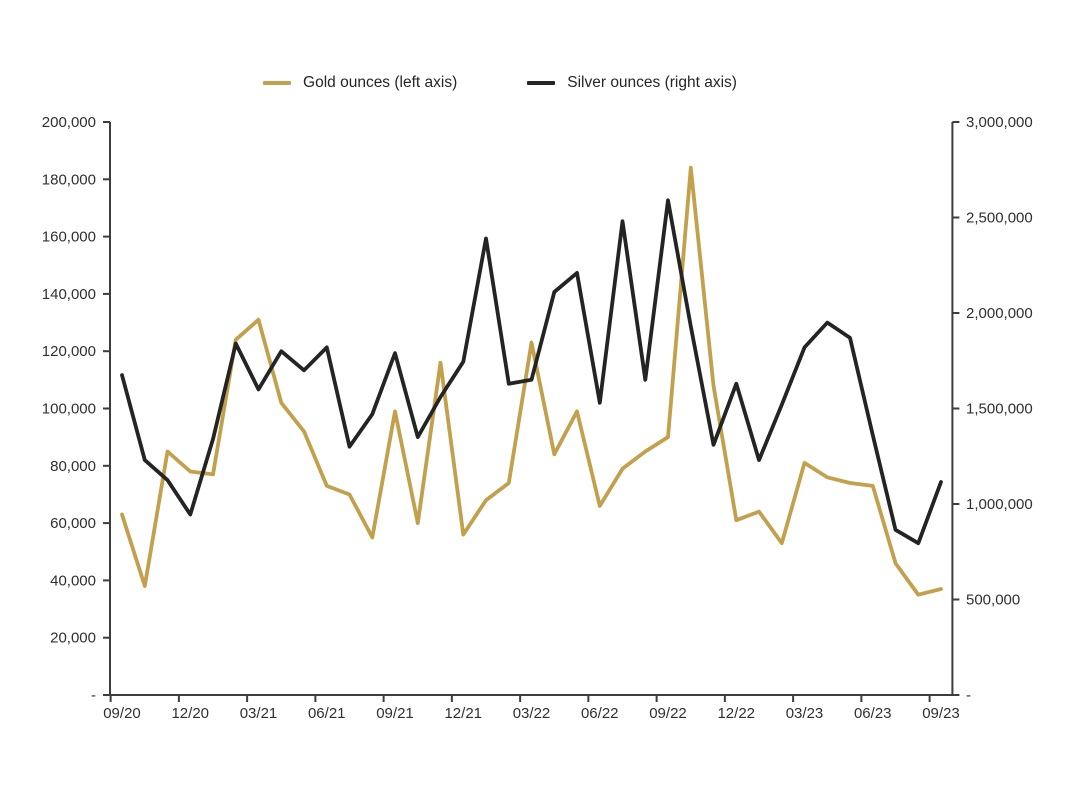  What do you see at coordinates (122, 713) in the screenshot?
I see `x-axis-tick-label: 09/20` at bounding box center [122, 713].